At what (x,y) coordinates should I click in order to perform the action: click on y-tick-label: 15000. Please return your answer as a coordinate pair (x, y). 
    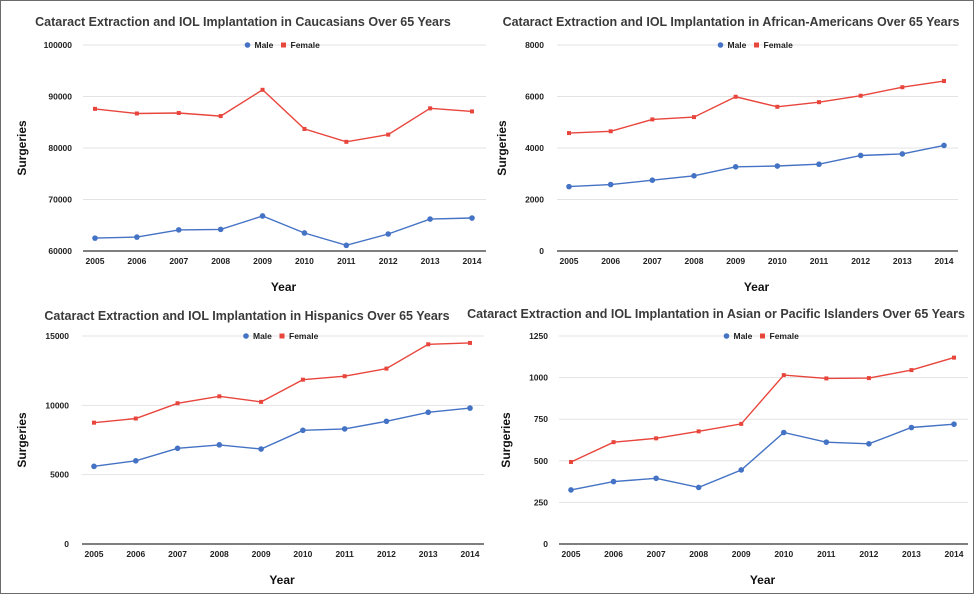
    Looking at the image, I should click on (57, 336).